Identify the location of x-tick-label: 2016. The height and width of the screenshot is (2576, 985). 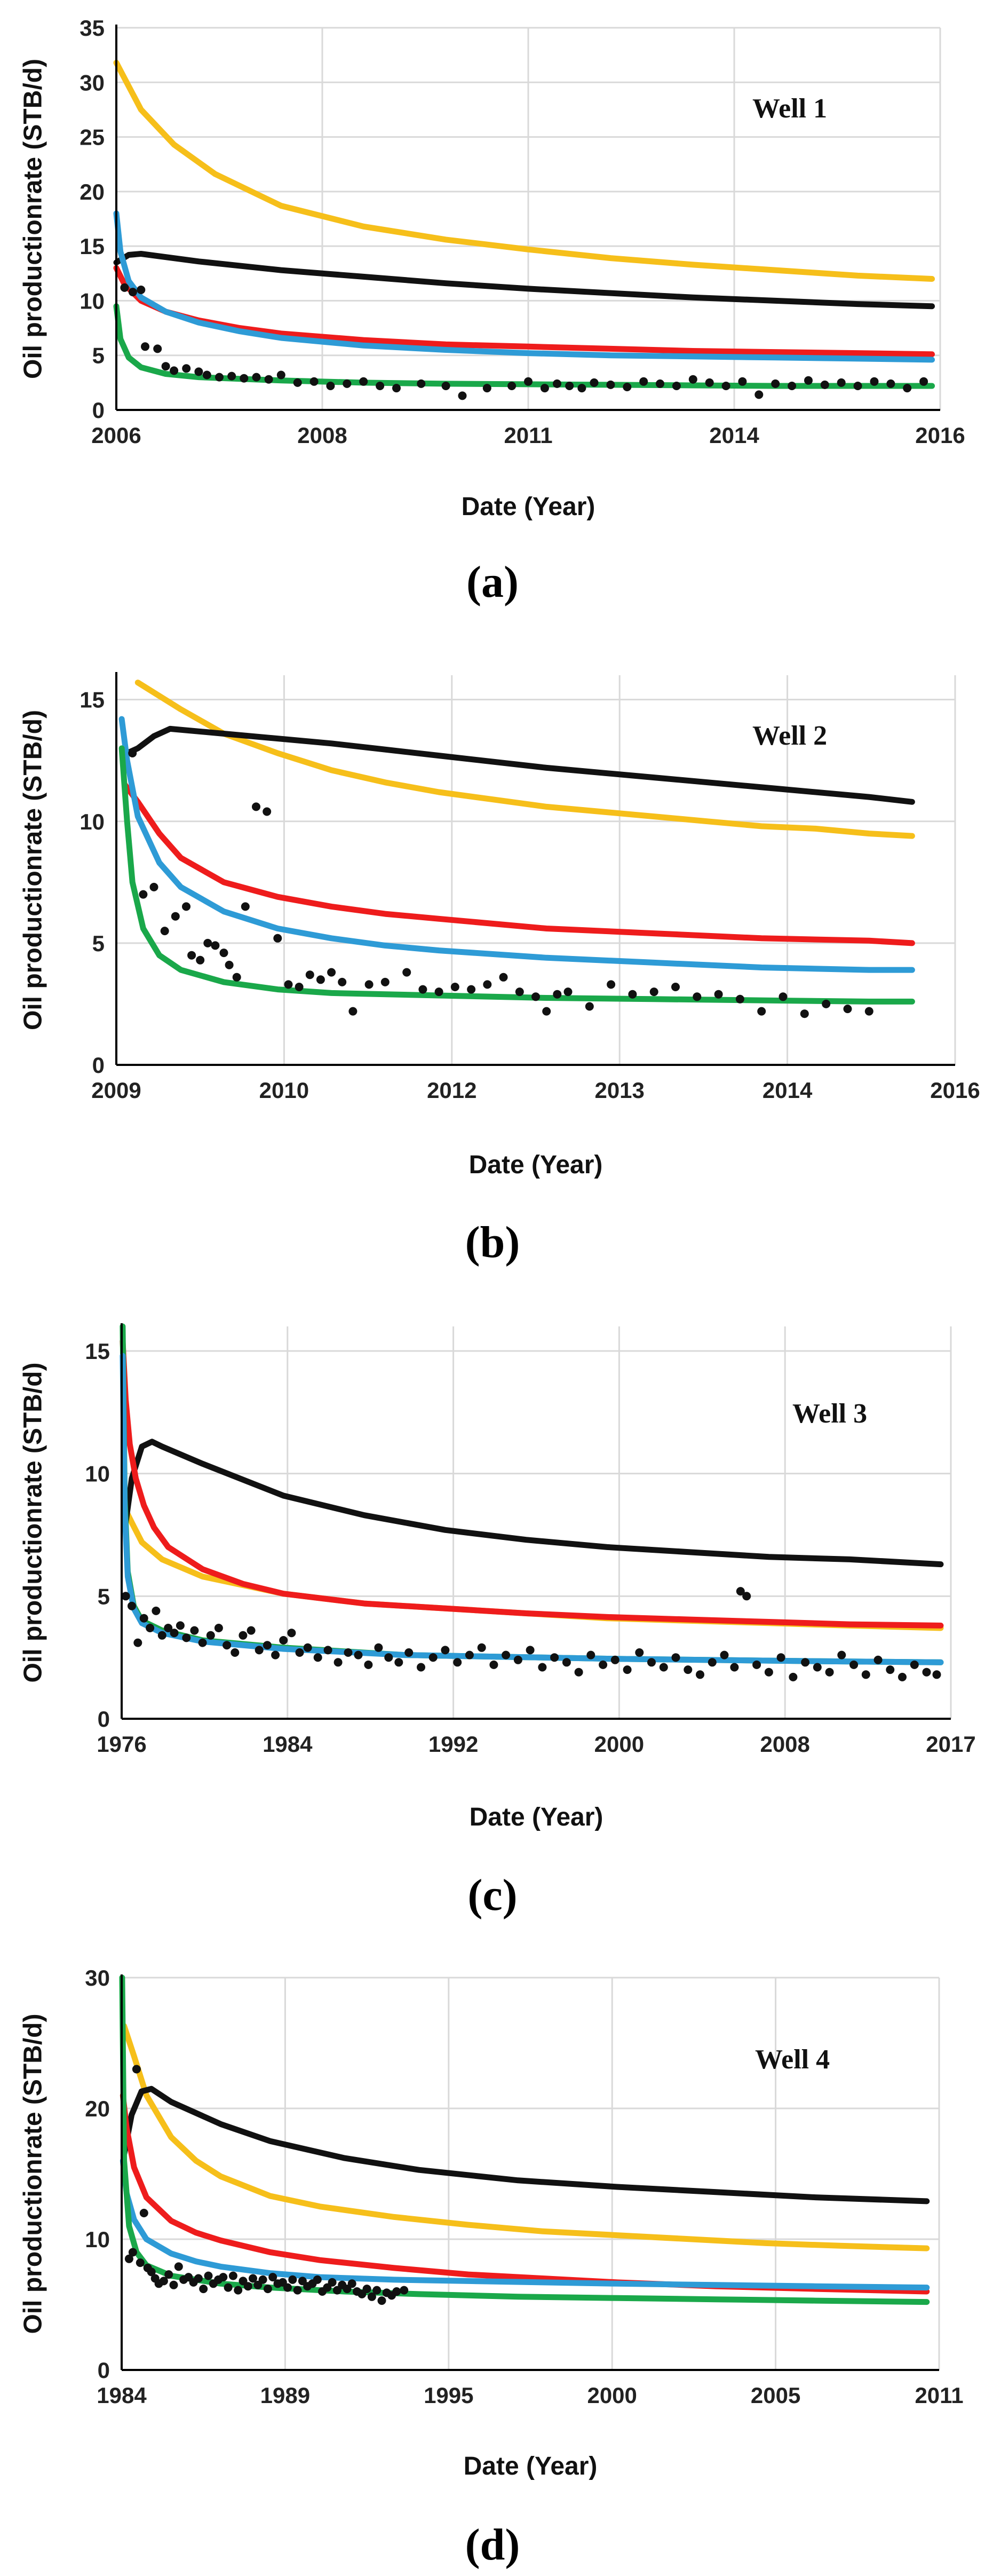
(955, 1090).